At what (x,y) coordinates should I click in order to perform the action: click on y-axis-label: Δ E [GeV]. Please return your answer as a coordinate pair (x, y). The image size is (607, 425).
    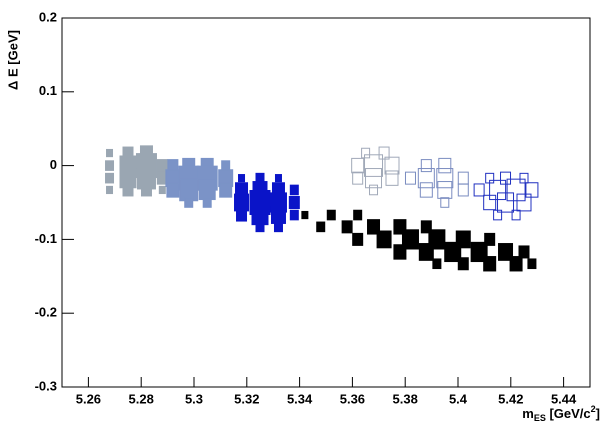
    Looking at the image, I should click on (12, 60).